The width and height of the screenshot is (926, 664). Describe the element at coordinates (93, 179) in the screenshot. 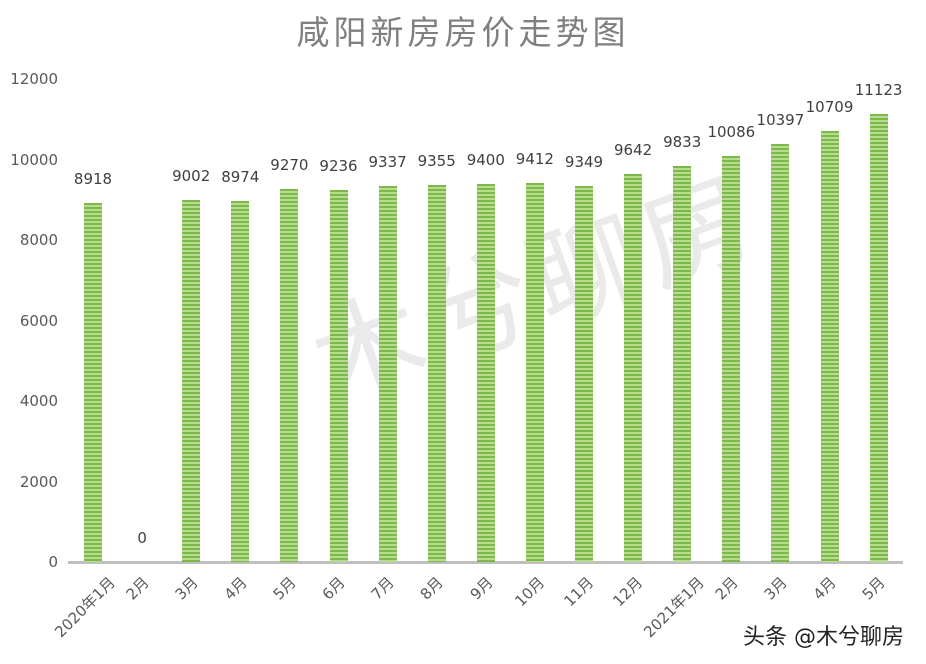

I see `value-label: 8918` at that location.